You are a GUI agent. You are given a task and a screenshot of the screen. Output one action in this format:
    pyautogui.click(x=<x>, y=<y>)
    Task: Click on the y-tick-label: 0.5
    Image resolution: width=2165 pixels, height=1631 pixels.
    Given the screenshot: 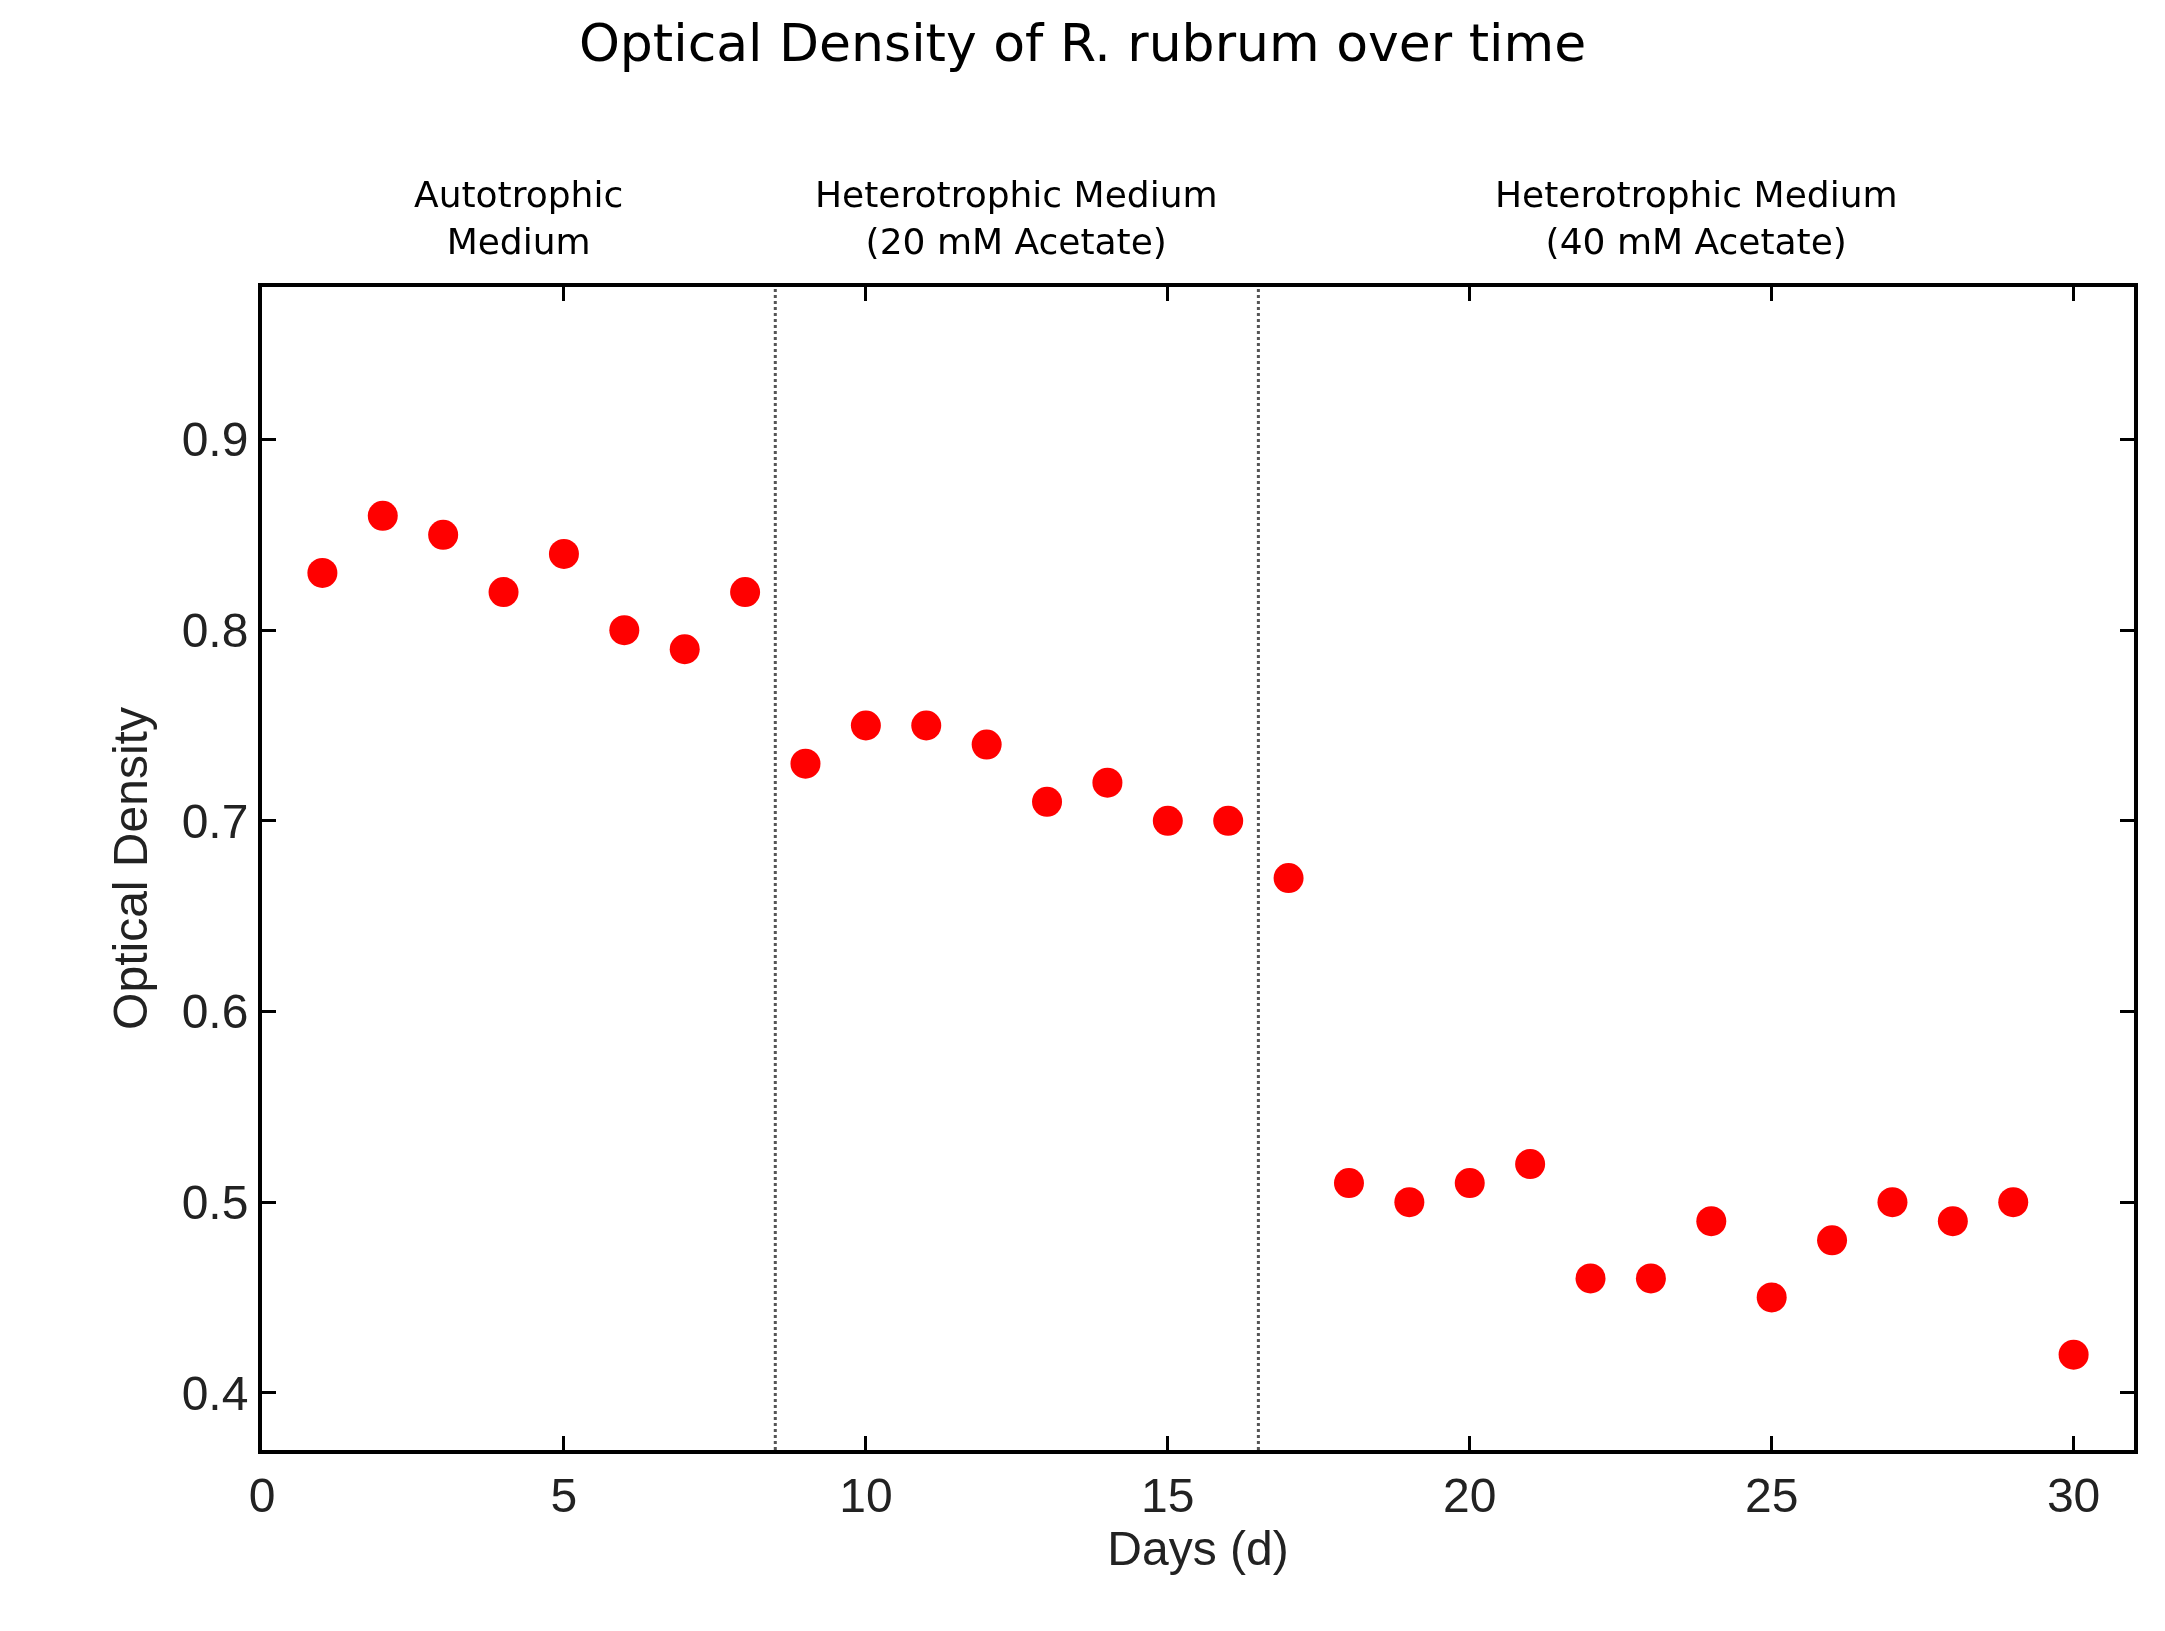 What is the action you would take?
    pyautogui.click(x=215, y=1202)
    